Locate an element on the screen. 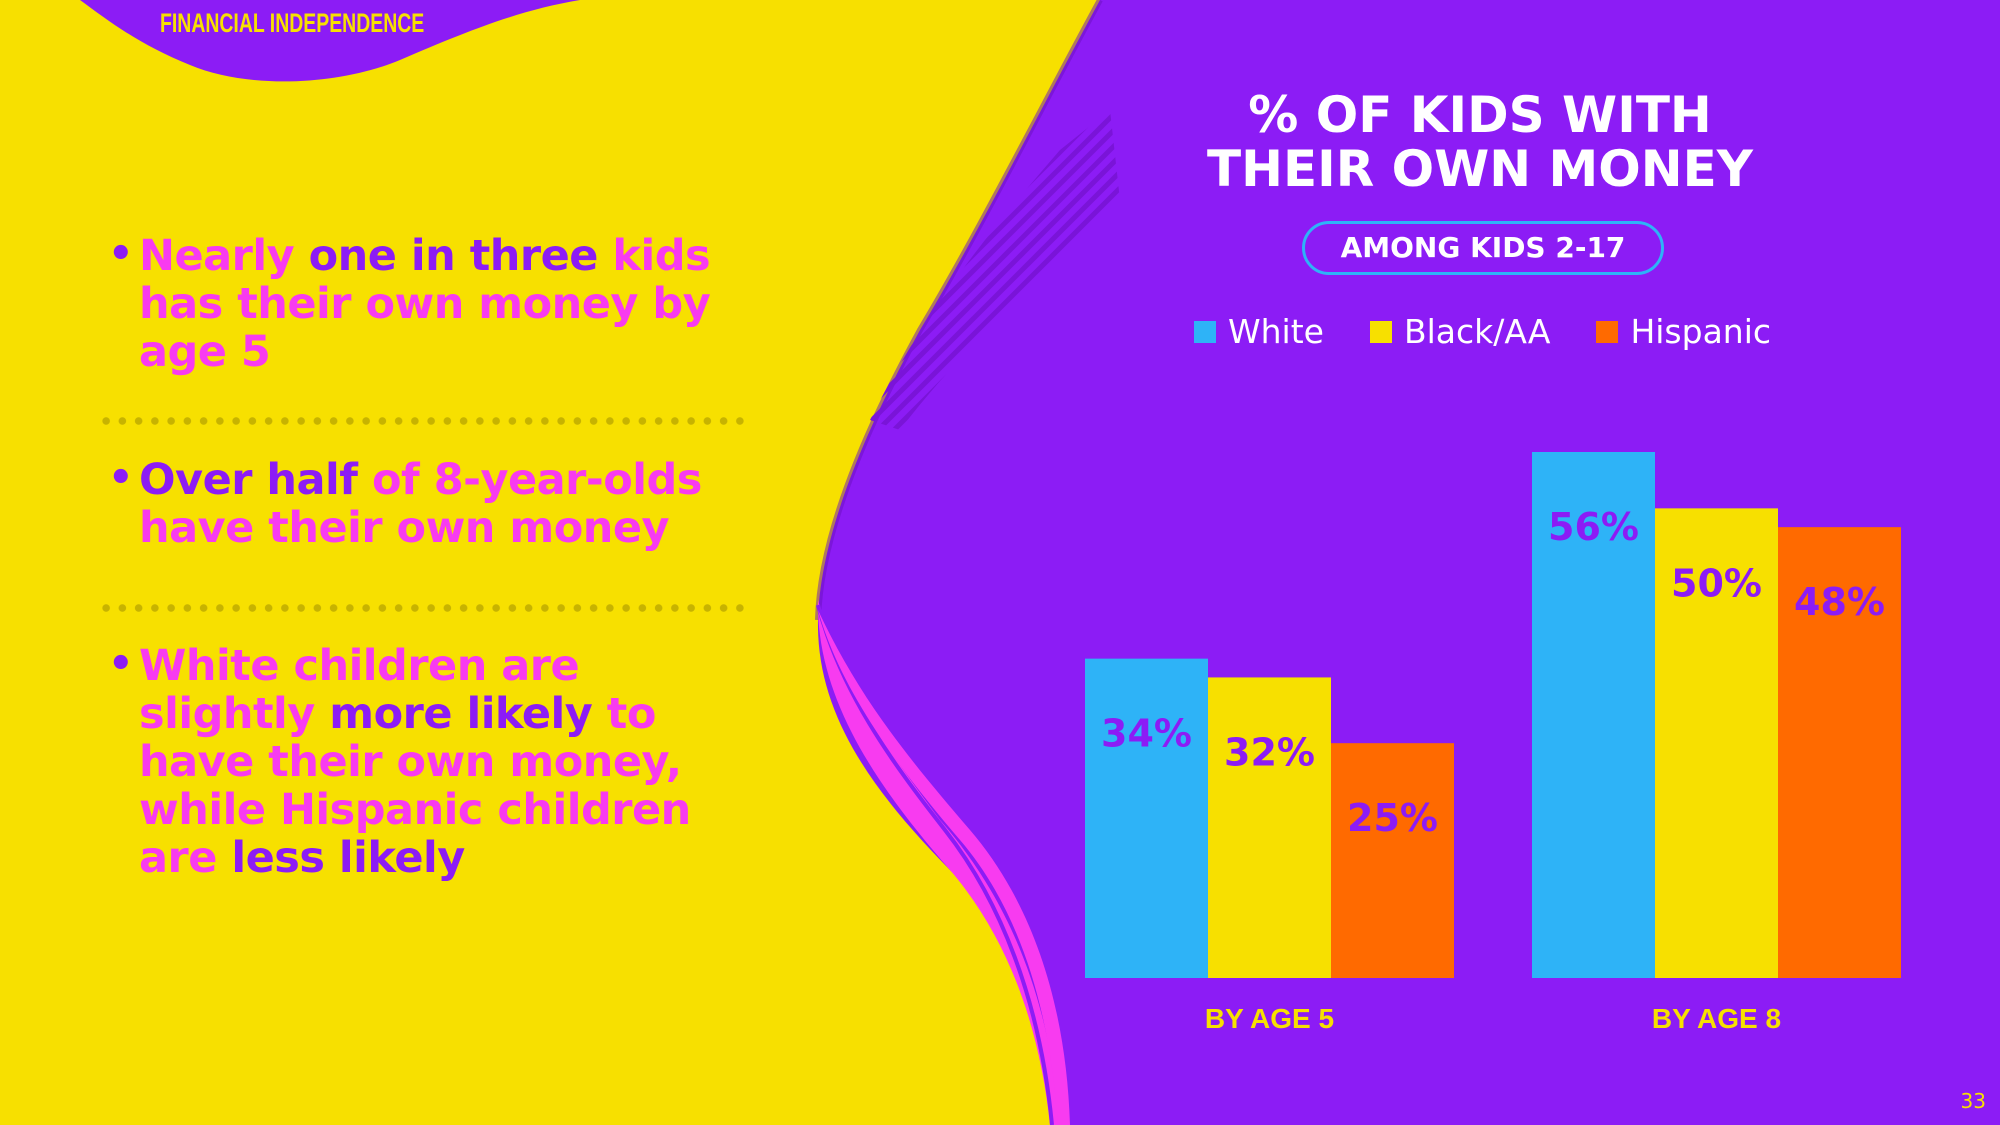  legend-label: White is located at coordinates (1276, 331).